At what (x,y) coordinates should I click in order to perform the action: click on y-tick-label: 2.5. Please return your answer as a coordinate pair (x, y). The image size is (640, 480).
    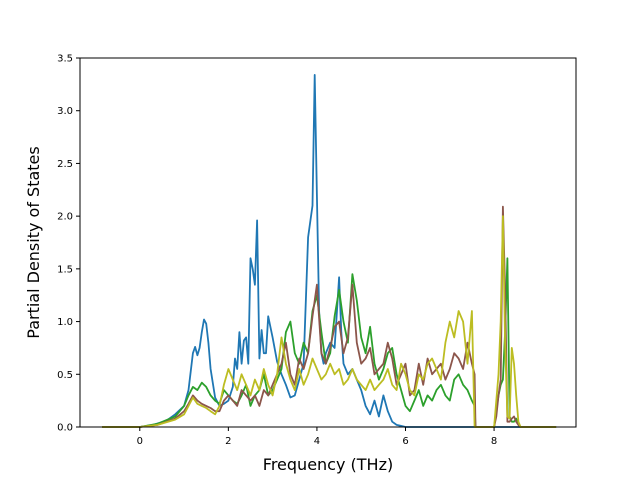
    Looking at the image, I should click on (65, 164).